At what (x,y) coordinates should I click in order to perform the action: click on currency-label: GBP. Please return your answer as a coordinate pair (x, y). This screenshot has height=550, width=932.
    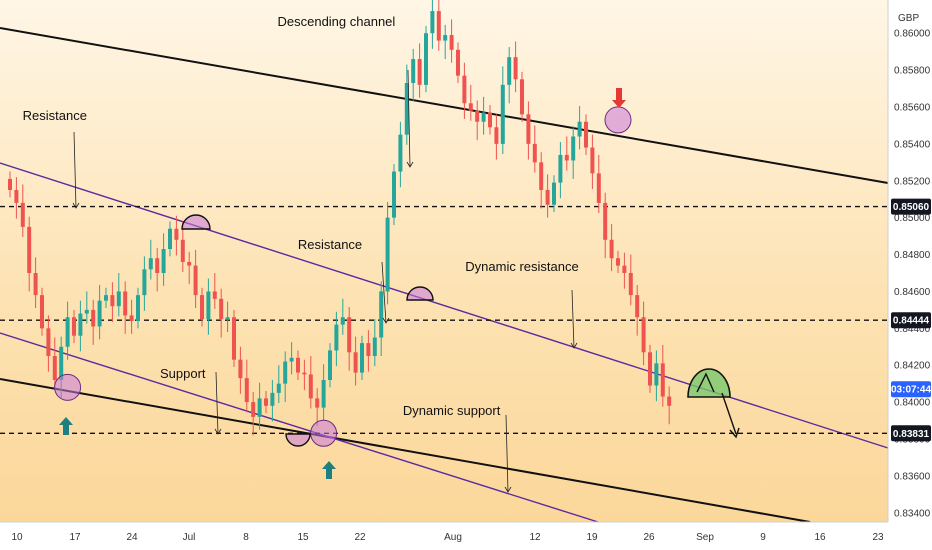
    Looking at the image, I should click on (908, 18).